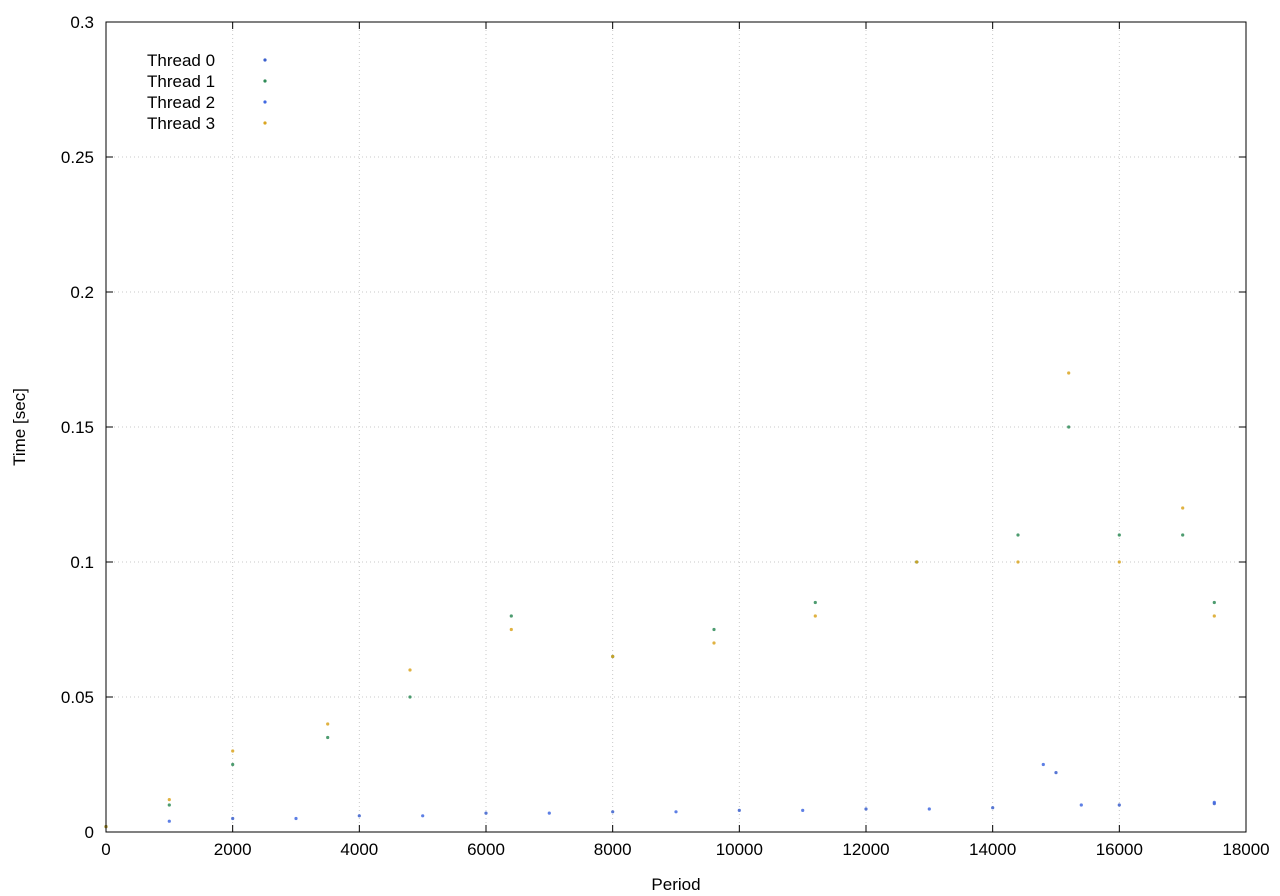 This screenshot has height=896, width=1280. Describe the element at coordinates (359, 849) in the screenshot. I see `x-tick-label: 4000` at that location.